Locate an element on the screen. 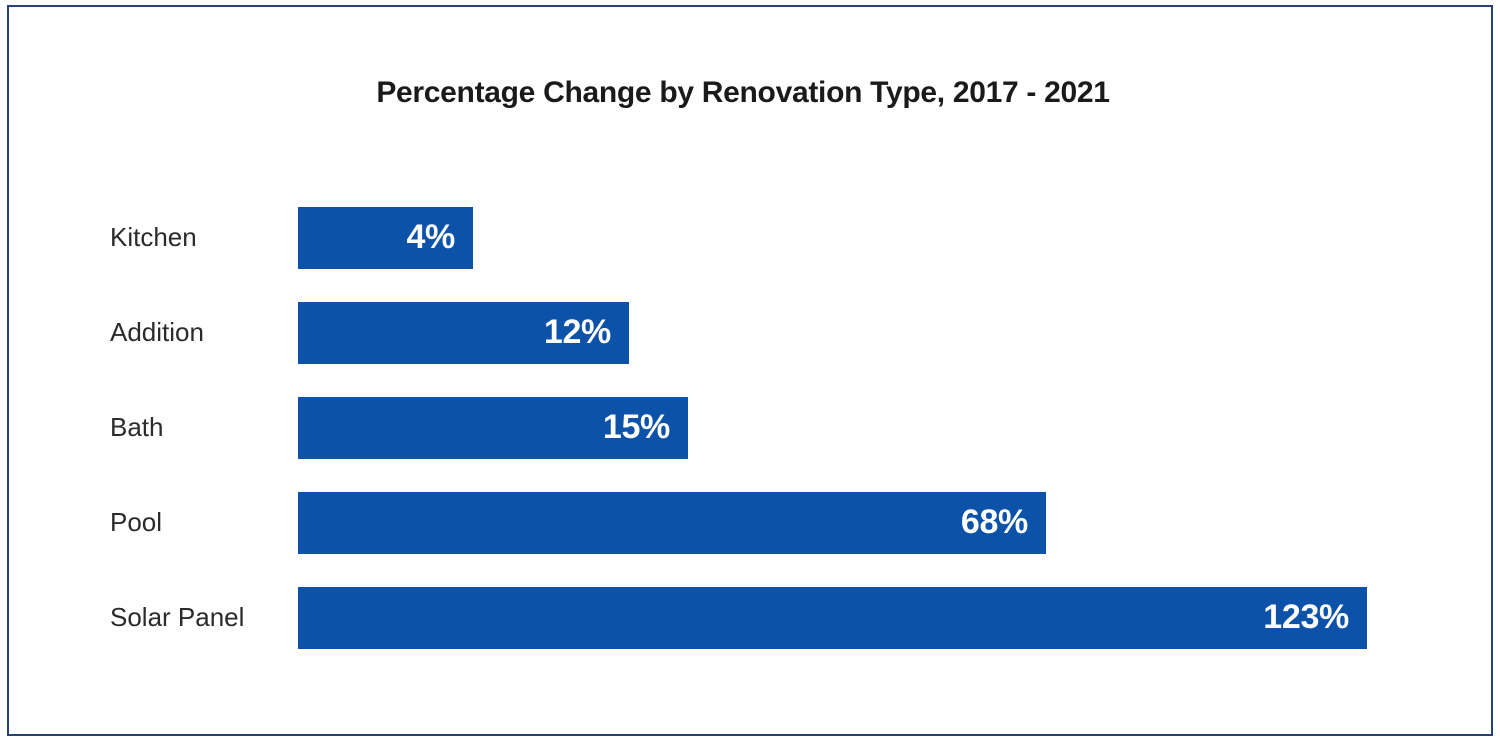 This screenshot has height=750, width=1500. bar: 12% is located at coordinates (463, 332).